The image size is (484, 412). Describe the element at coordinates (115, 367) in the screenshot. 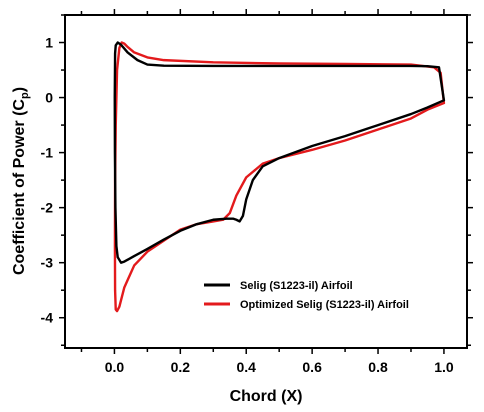

I see `x-tick-label: 0.0` at that location.